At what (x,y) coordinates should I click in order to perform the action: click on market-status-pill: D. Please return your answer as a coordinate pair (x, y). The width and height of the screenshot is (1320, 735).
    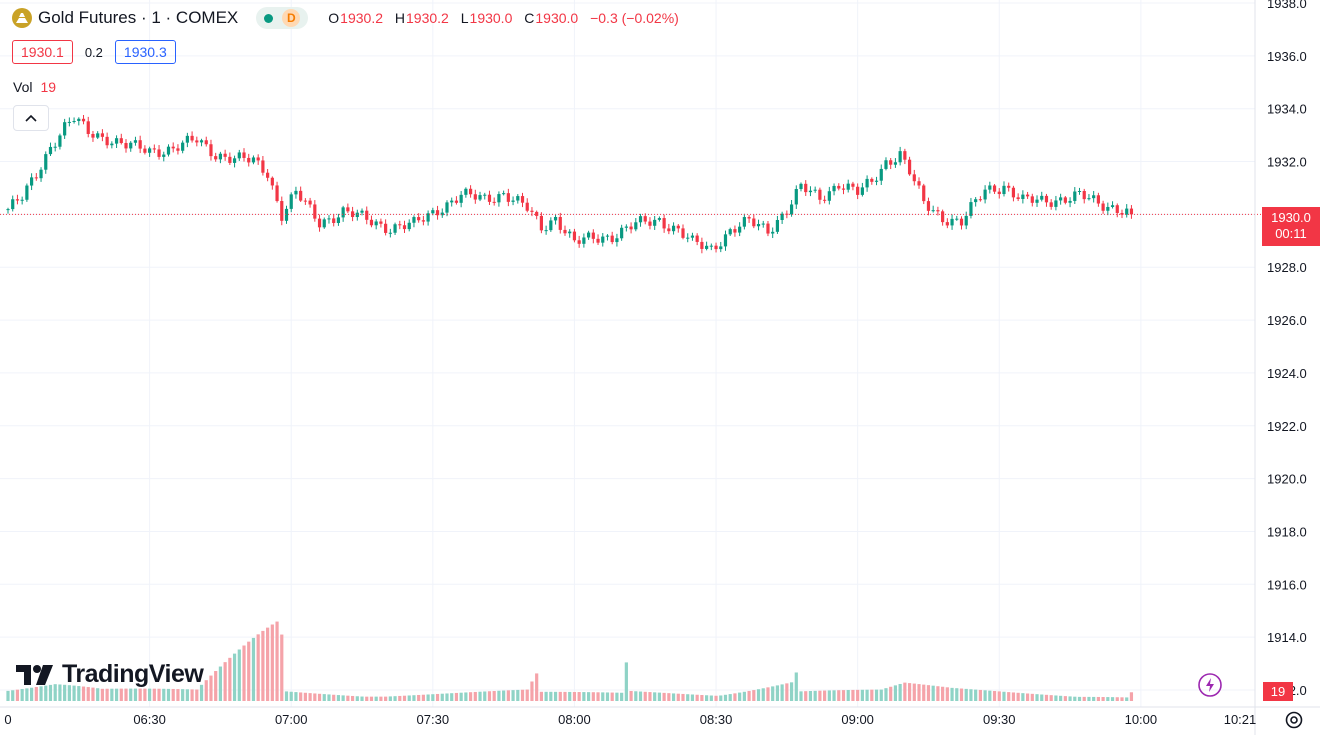
    Looking at the image, I should click on (282, 18).